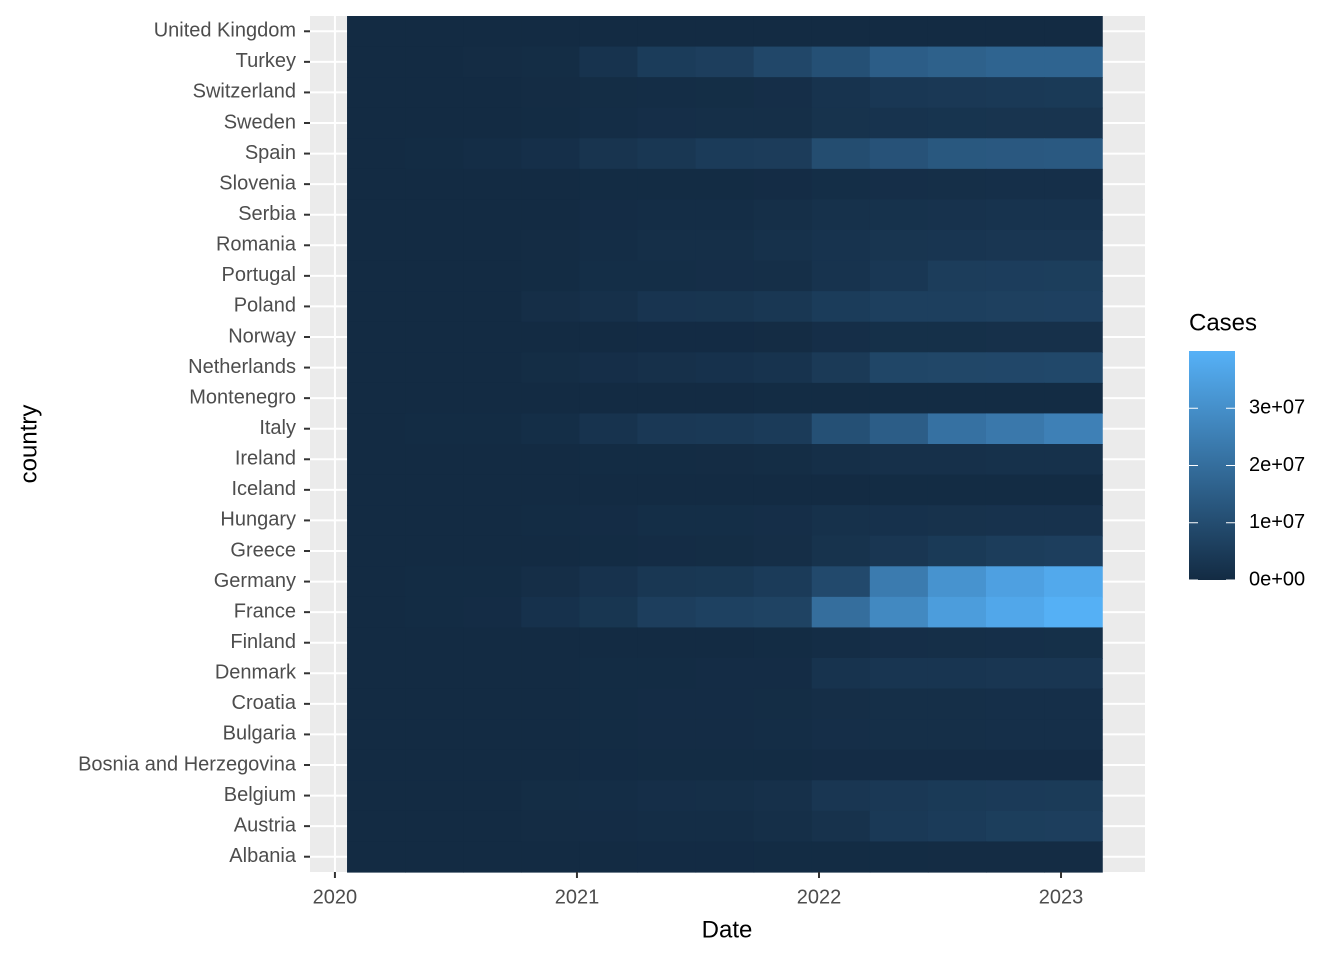 Image resolution: width=1344 pixels, height=960 pixels. I want to click on y-tick-label: Greece, so click(263, 550).